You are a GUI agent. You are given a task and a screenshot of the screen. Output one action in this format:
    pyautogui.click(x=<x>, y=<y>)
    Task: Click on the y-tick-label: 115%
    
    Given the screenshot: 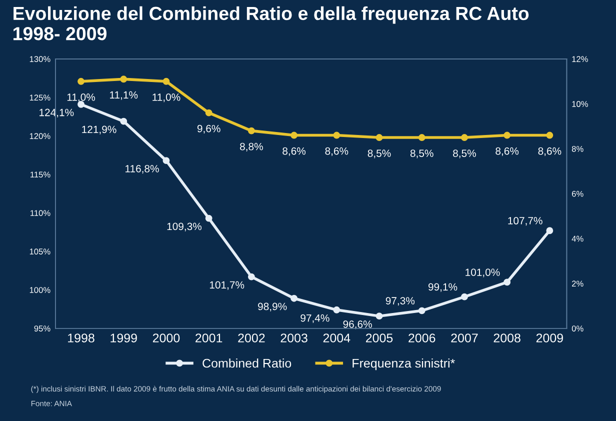 What is the action you would take?
    pyautogui.click(x=40, y=175)
    